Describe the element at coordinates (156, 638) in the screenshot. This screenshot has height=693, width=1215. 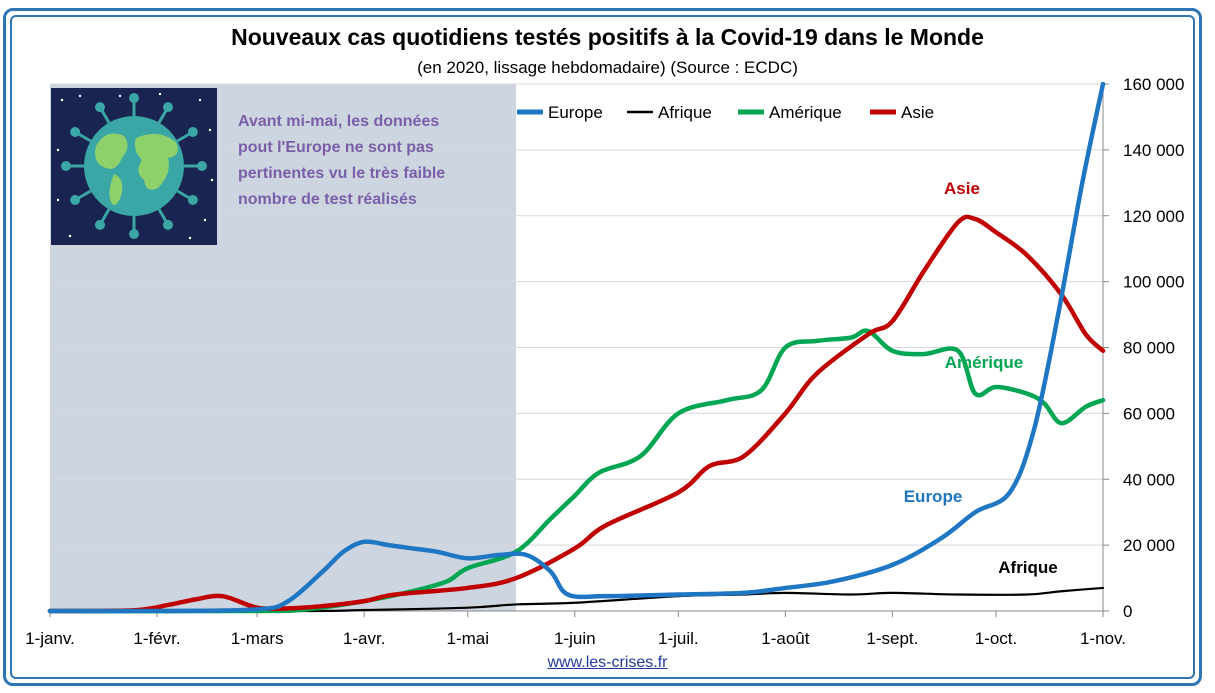
I see `x-tick-label: 1-févr.` at that location.